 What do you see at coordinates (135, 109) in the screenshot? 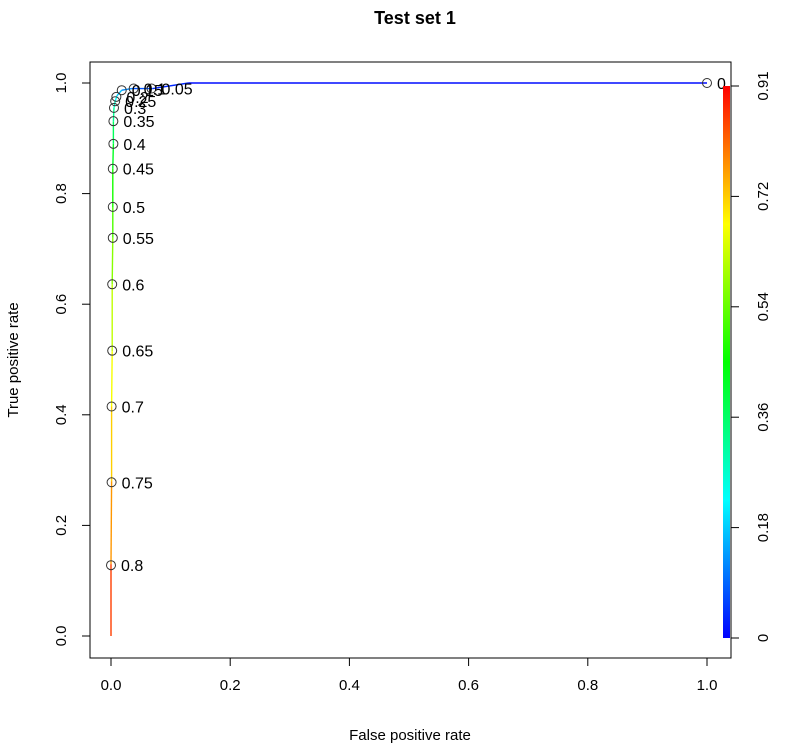
I see `cutoff-label: 0.3` at bounding box center [135, 109].